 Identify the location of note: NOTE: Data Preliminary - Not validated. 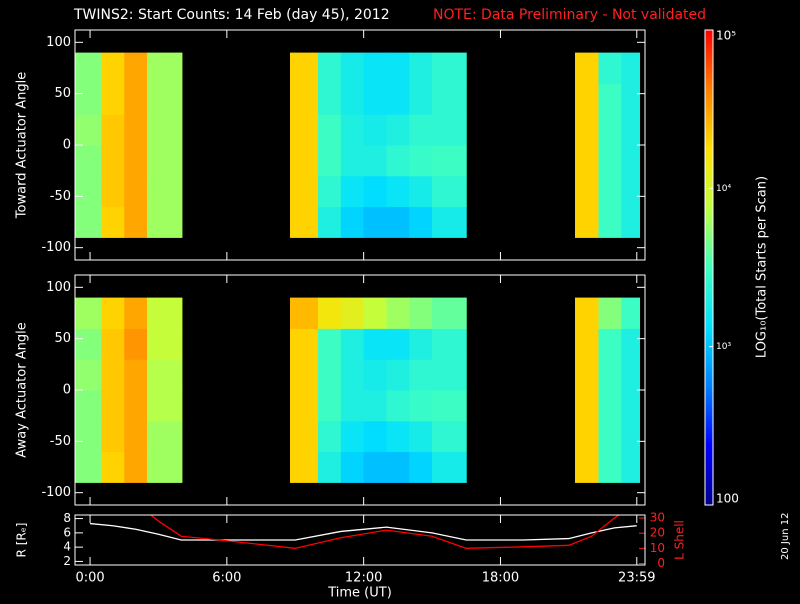
(569, 15).